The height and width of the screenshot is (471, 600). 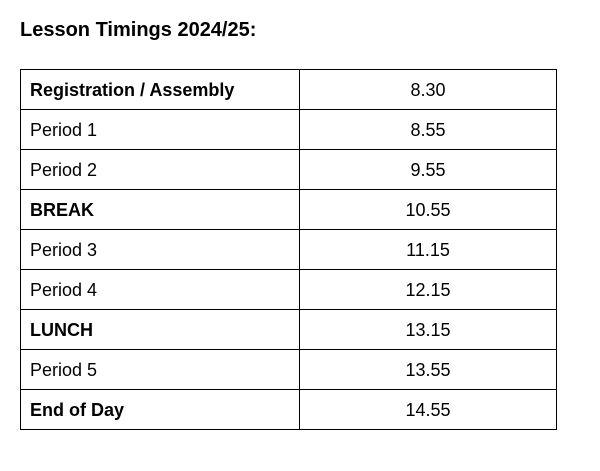 What do you see at coordinates (138, 30) in the screenshot?
I see `page-title: Lesson Timings 2024/25:` at bounding box center [138, 30].